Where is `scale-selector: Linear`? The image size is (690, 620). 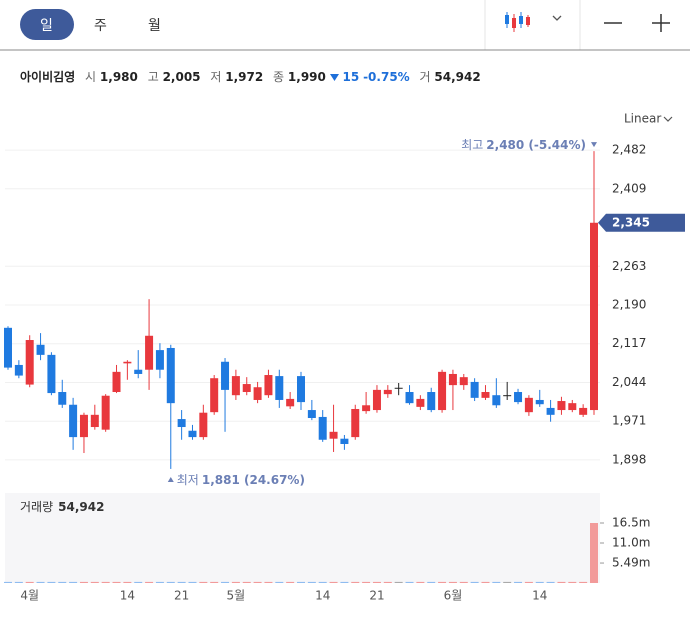
scale-selector: Linear is located at coordinates (642, 119).